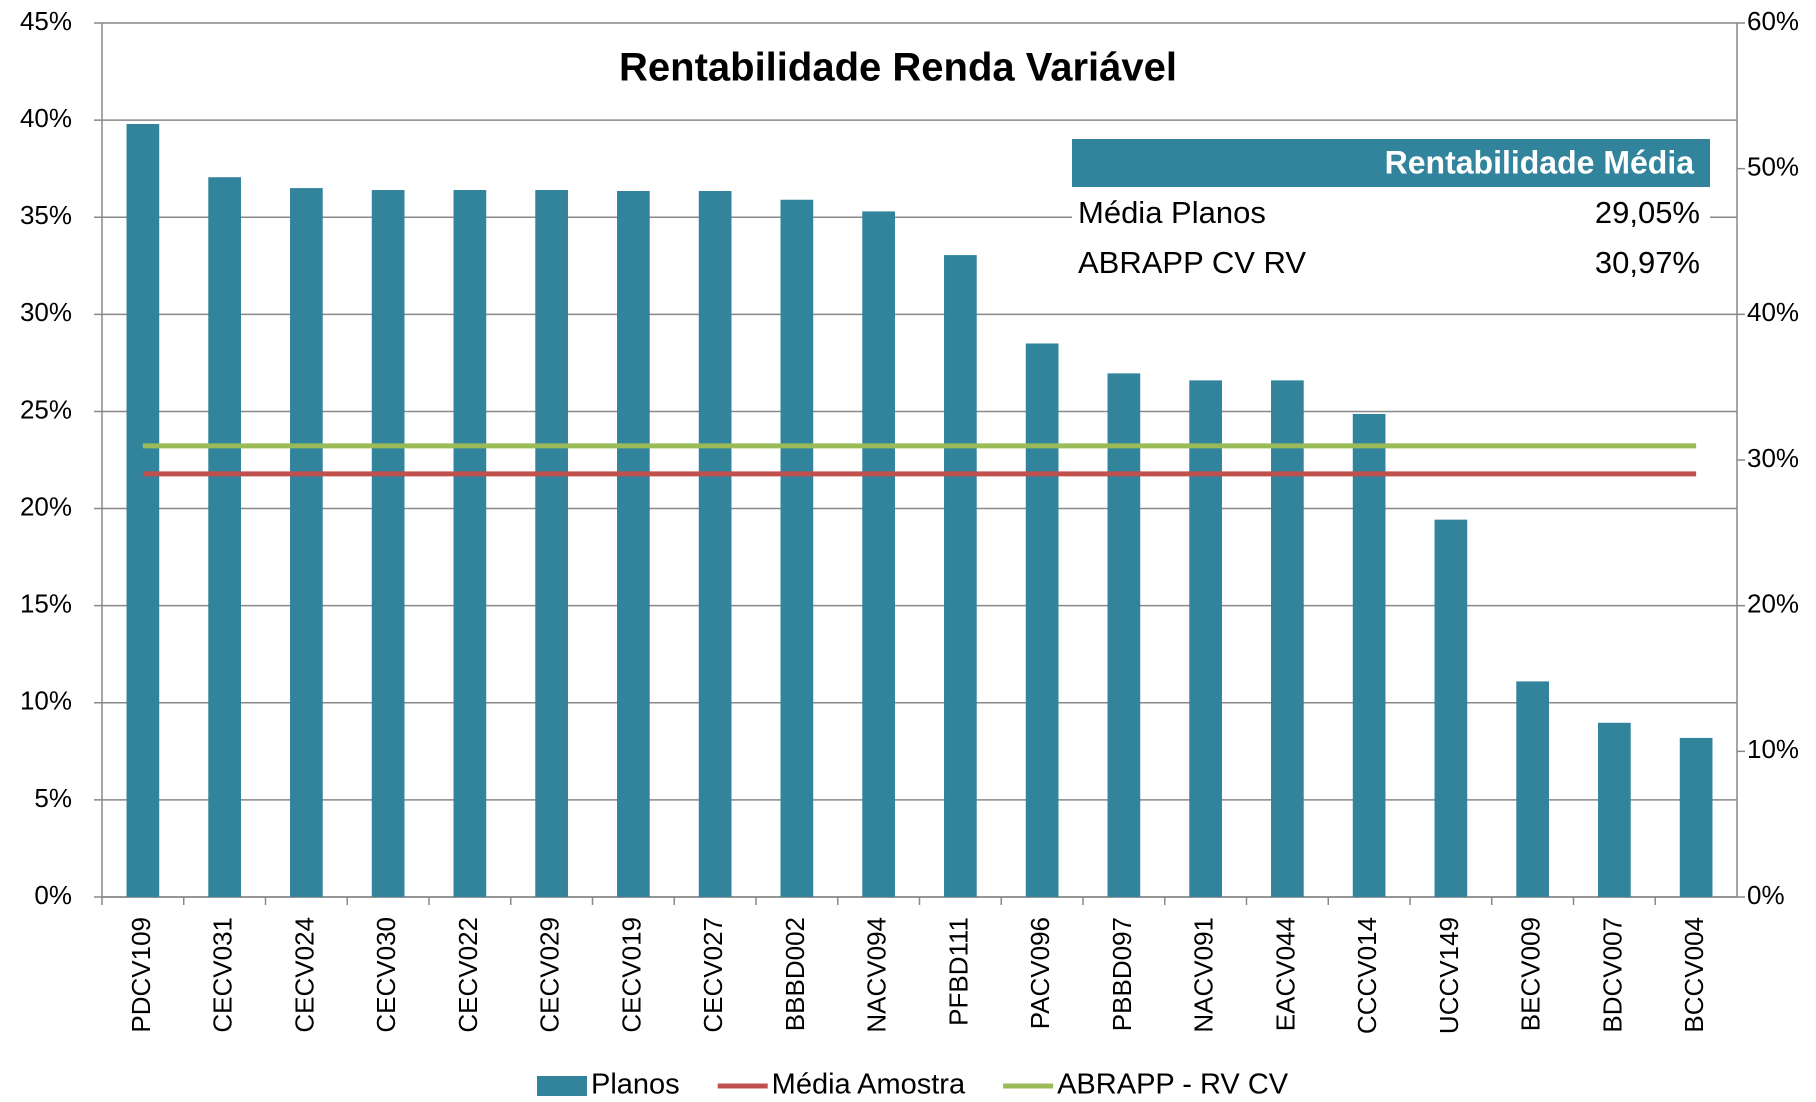 Image resolution: width=1816 pixels, height=1102 pixels. Describe the element at coordinates (1449, 975) in the screenshot. I see `x-tick-label: UCCV149` at that location.